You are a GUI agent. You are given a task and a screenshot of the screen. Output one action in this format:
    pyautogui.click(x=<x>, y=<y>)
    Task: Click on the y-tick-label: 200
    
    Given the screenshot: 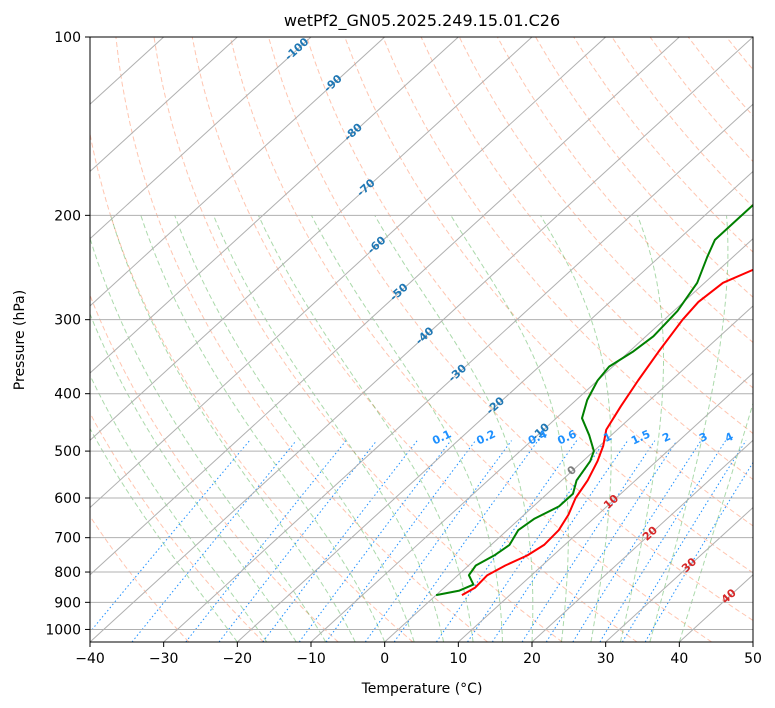 What is the action you would take?
    pyautogui.click(x=67, y=216)
    